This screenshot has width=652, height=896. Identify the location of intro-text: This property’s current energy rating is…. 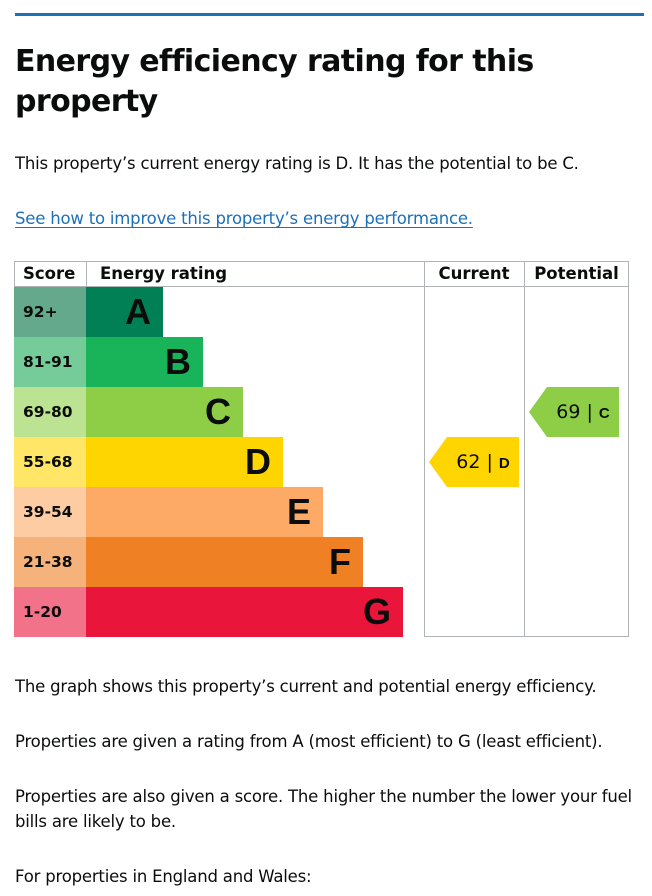
(297, 163).